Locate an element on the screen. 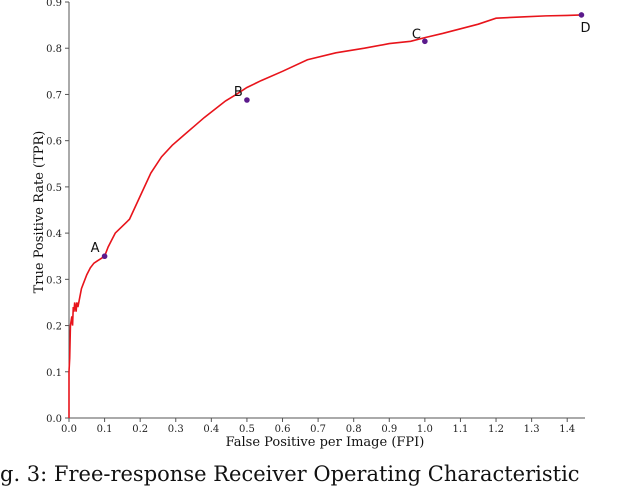  point-label-c: C is located at coordinates (416, 34).